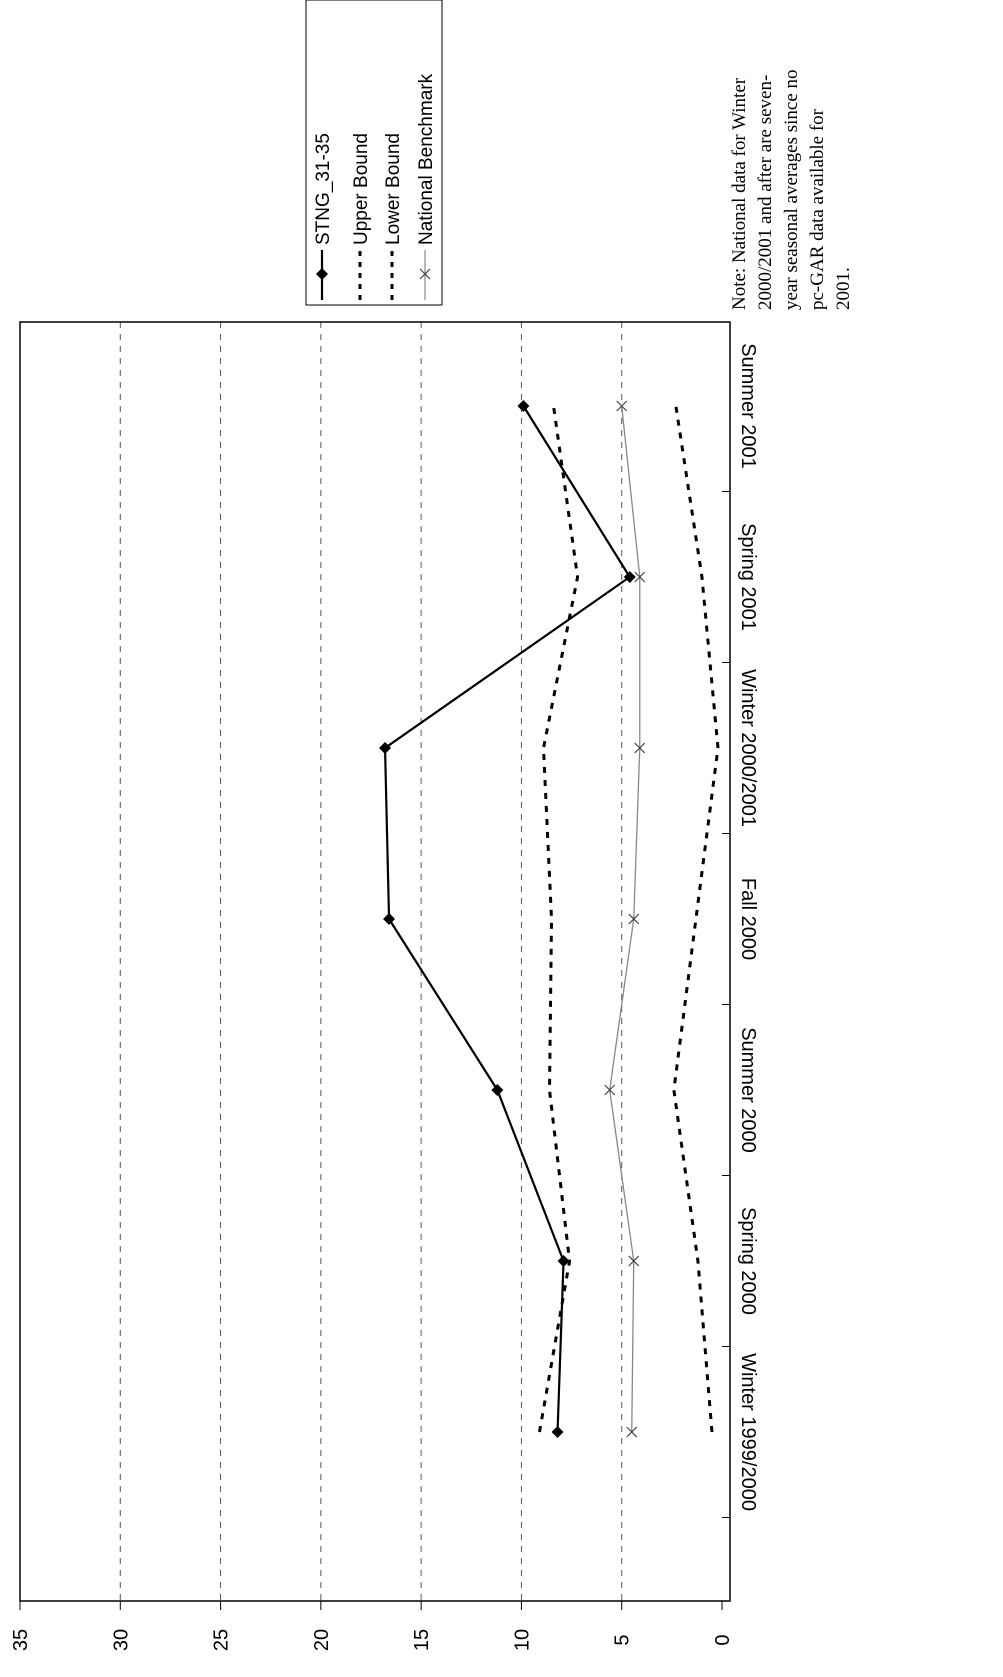  What do you see at coordinates (393, 189) in the screenshot?
I see `legend-label-2: Lower Bound` at bounding box center [393, 189].